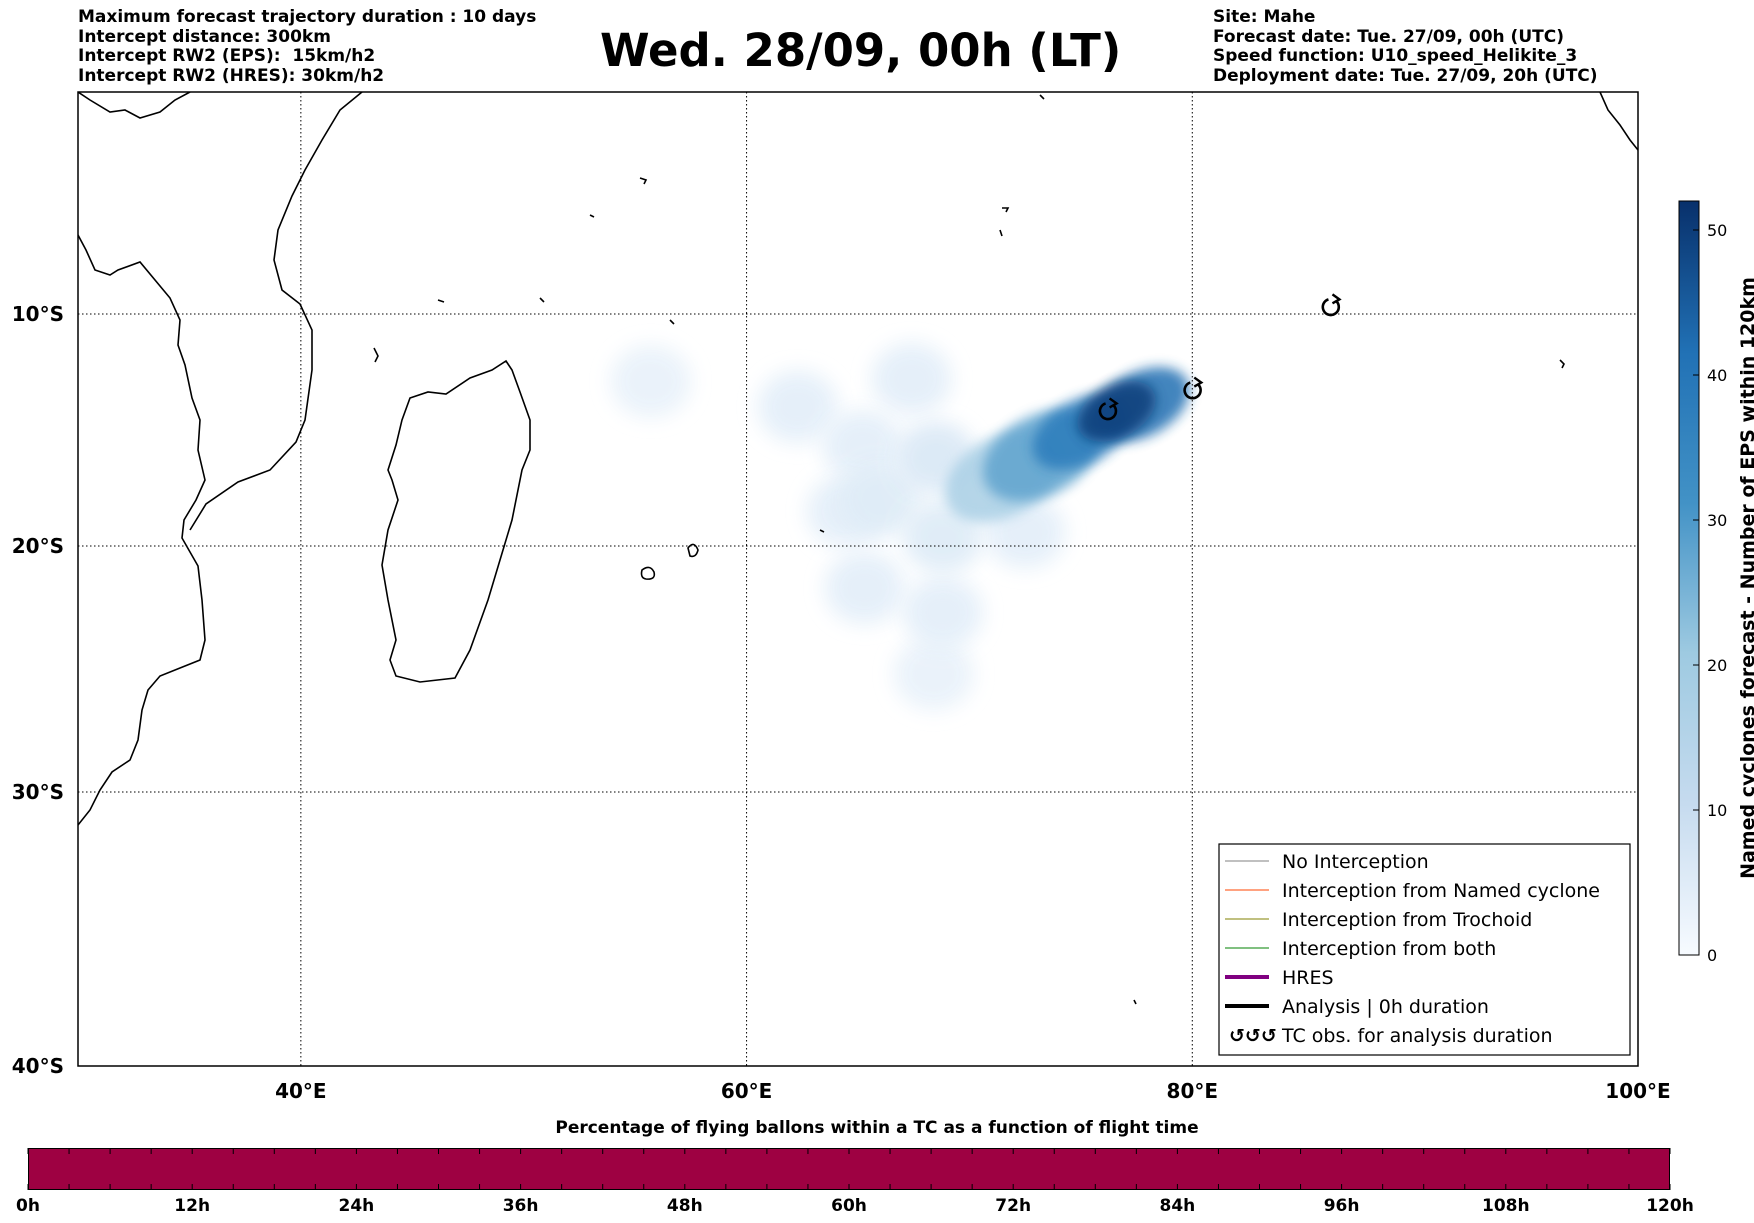  What do you see at coordinates (849, 1169) in the screenshot?
I see `flight-time-bar` at bounding box center [849, 1169].